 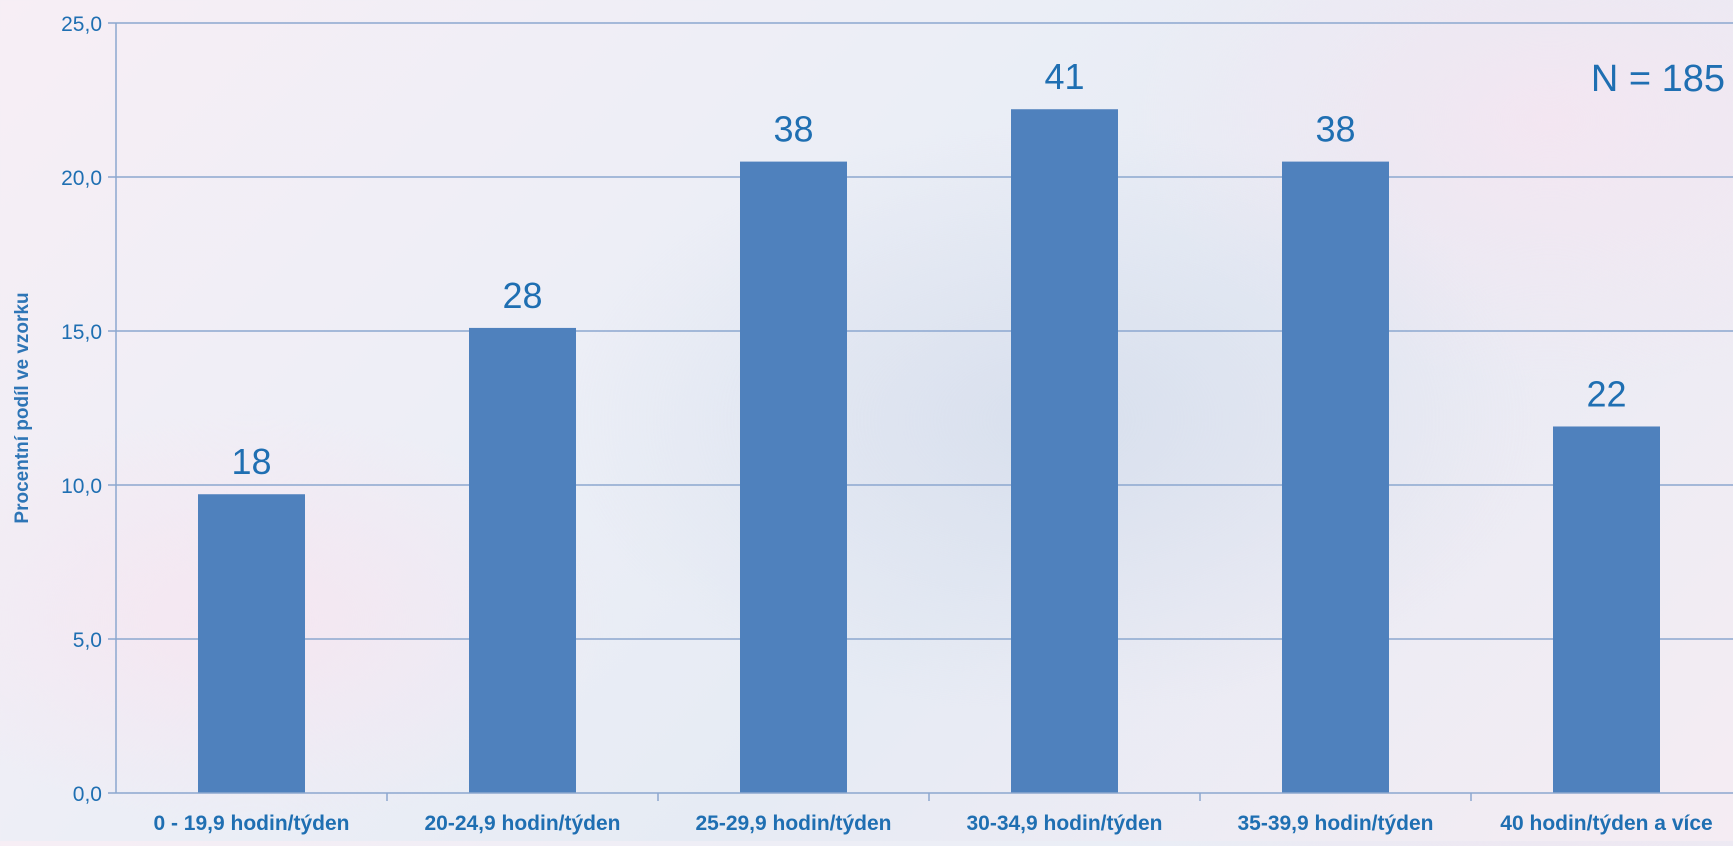 I want to click on y-axis-title: Procentní podíl ve vzorku, so click(x=22, y=407).